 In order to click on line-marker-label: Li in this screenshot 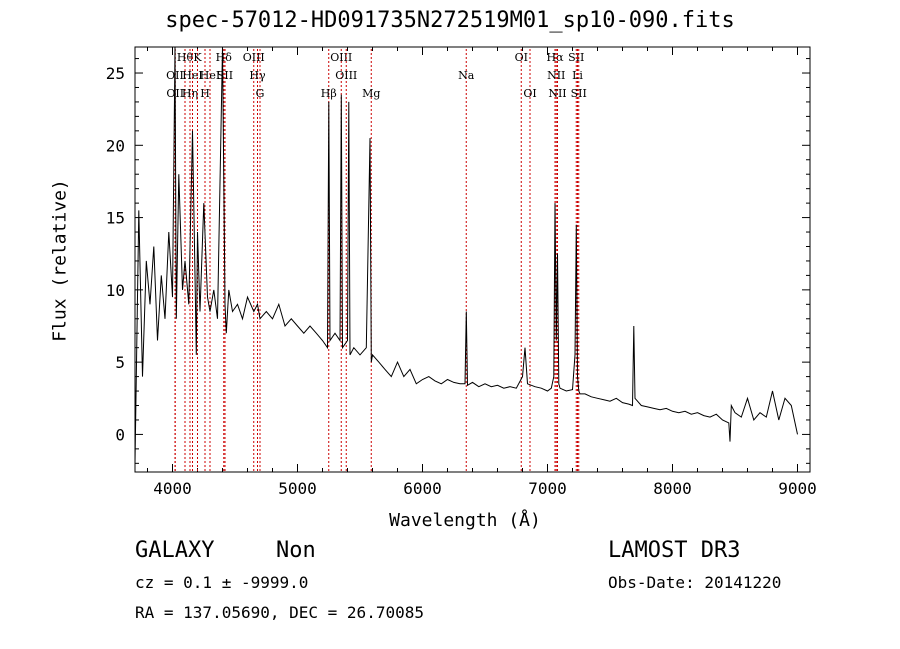, I will do `click(577, 75)`.